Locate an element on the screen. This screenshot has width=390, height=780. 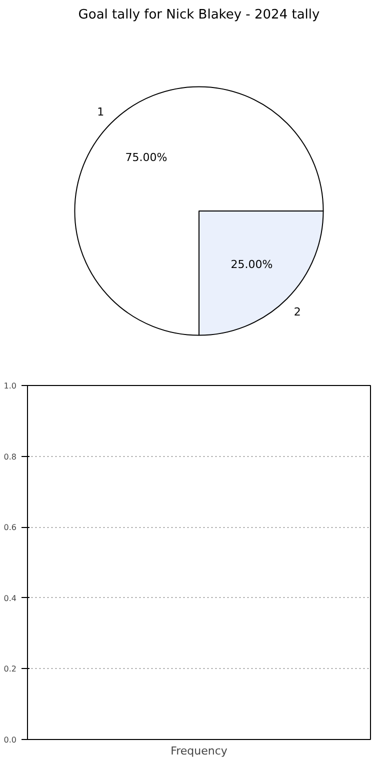
slice-label: 2 is located at coordinates (297, 312).